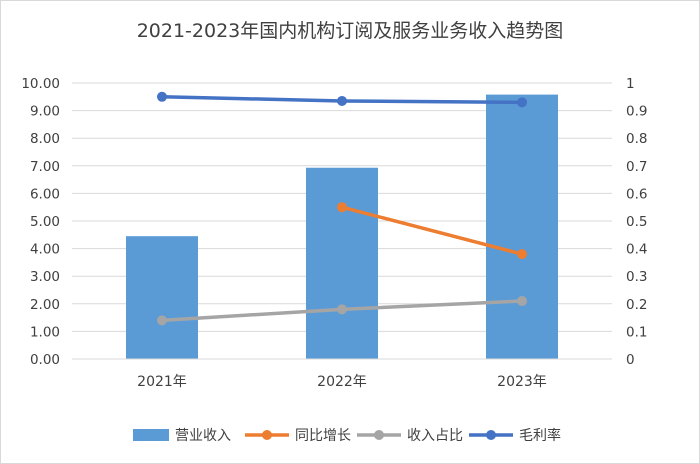  I want to click on right-tick-label: 0.5, so click(636, 222).